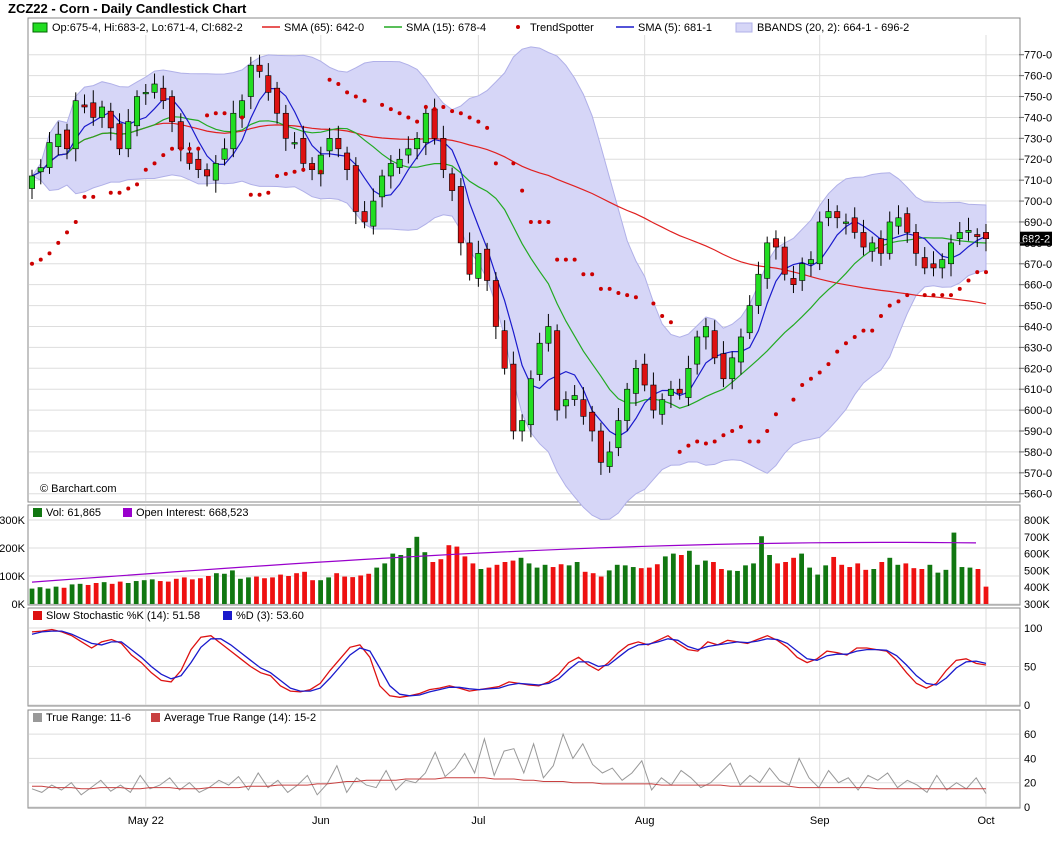  I want to click on tr-tick-label: 0, so click(1027, 808).